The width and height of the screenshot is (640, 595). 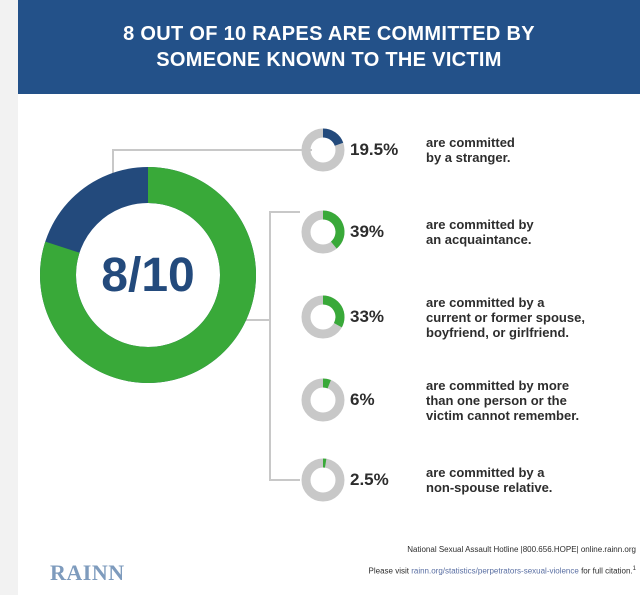 I want to click on connector-top, so click(x=212, y=165).